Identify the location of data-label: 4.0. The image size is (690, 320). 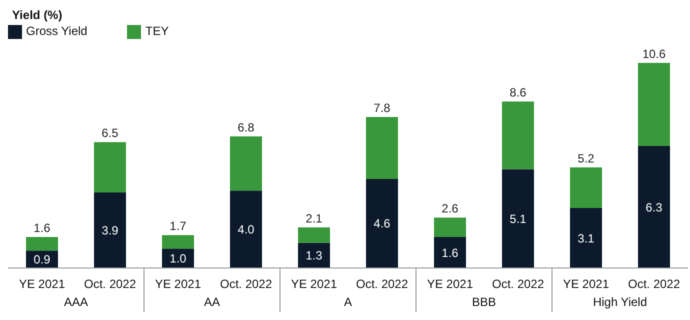
(246, 229).